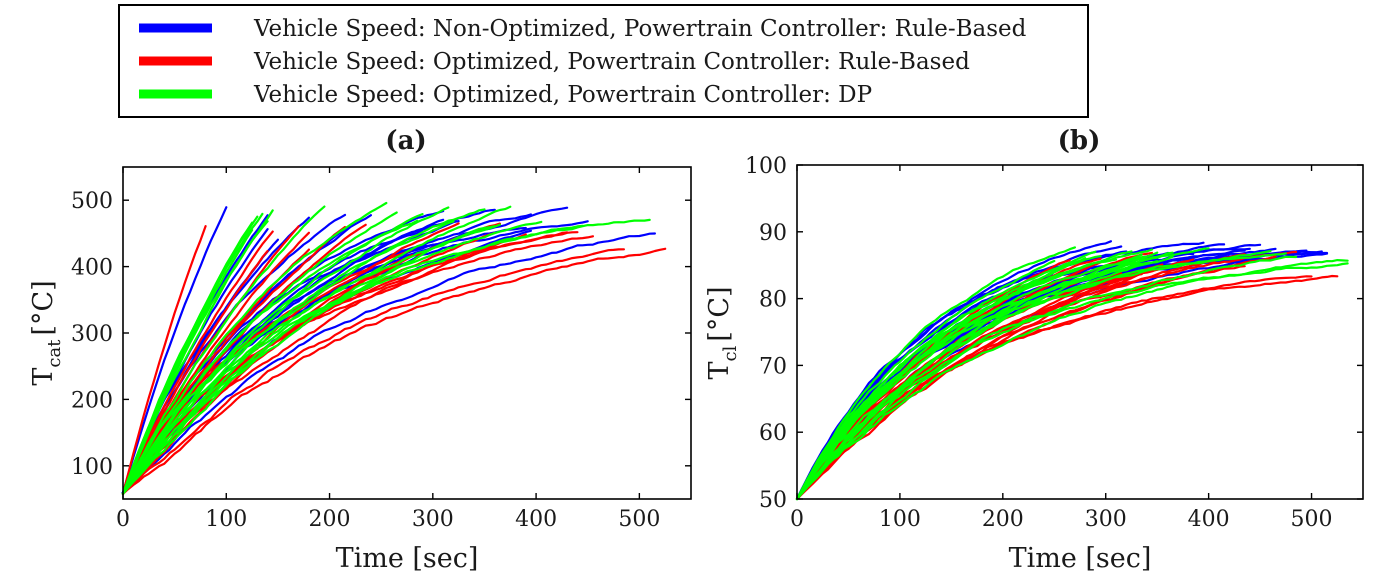  Describe the element at coordinates (92, 201) in the screenshot. I see `panel-a-ytick-label-500: 500` at that location.